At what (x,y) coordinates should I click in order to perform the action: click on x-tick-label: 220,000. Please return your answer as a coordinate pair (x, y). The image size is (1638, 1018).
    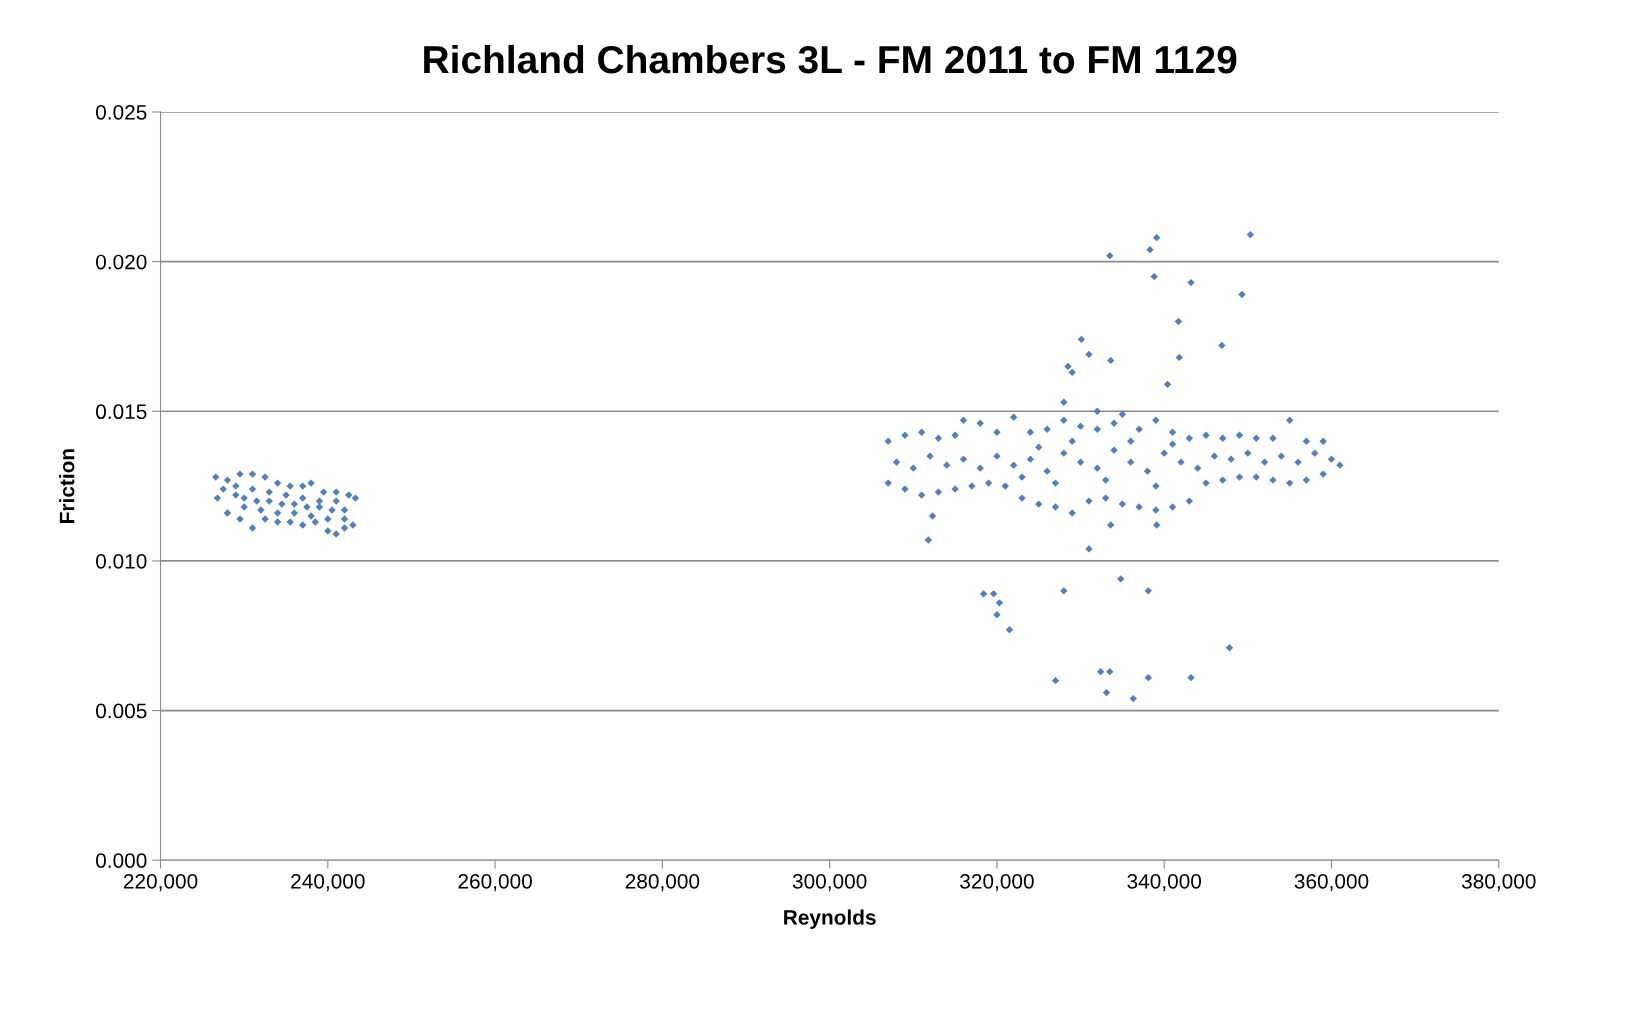
    Looking at the image, I should click on (160, 882).